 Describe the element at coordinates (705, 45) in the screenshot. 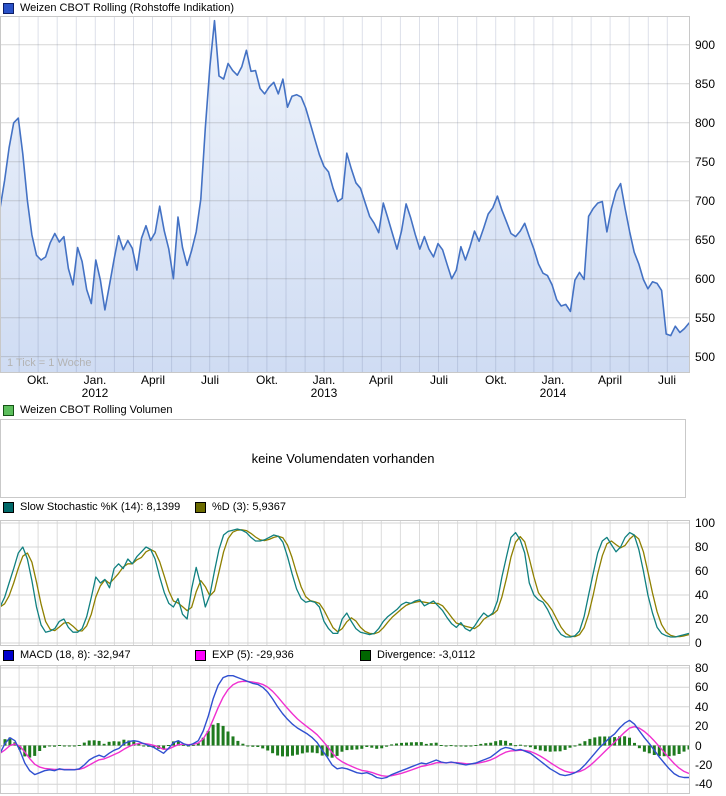

I see `price-y-axis-label: 900` at that location.